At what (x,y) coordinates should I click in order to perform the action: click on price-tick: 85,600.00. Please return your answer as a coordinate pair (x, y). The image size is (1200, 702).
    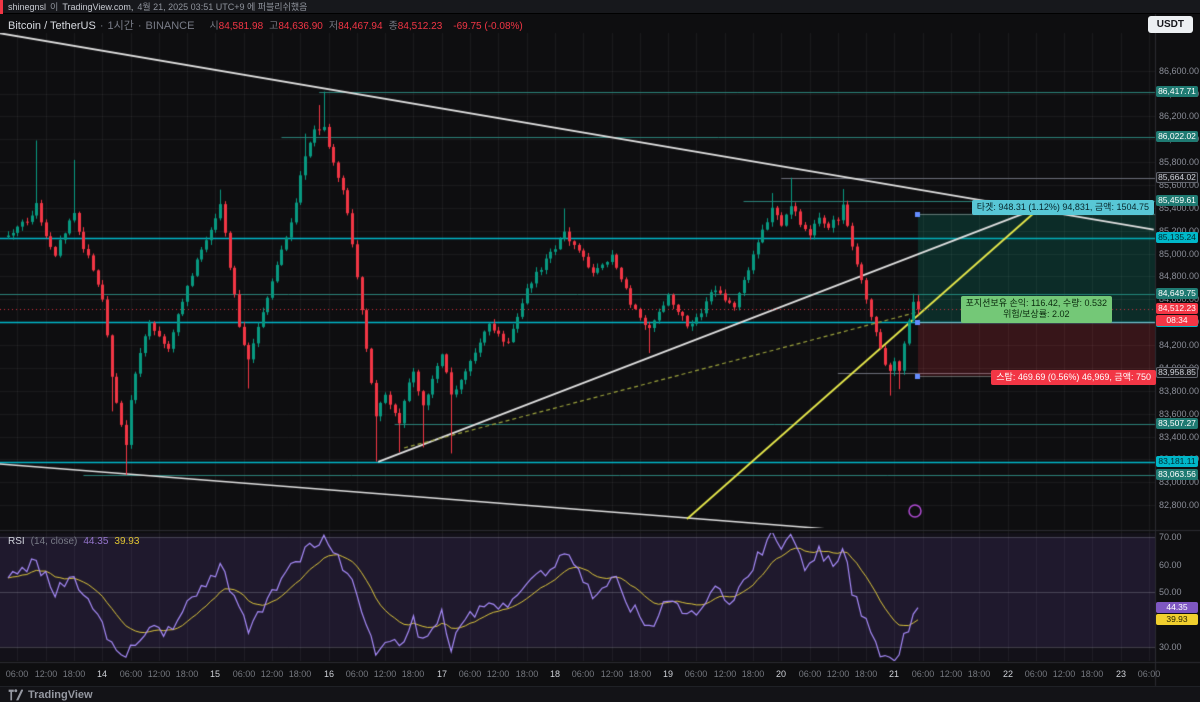
    Looking at the image, I should click on (1179, 185).